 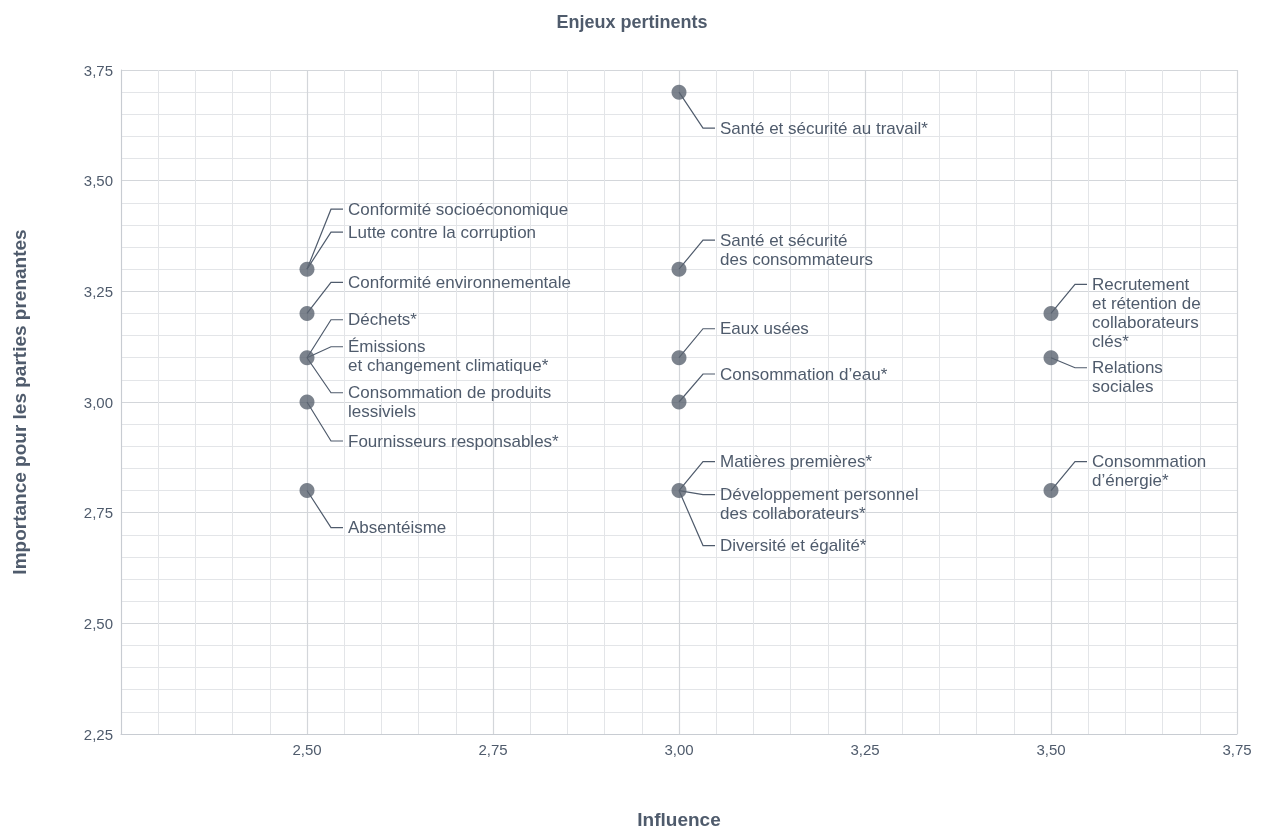 I want to click on annotation: Santé et sécurité des consommateurs, so click(x=797, y=249).